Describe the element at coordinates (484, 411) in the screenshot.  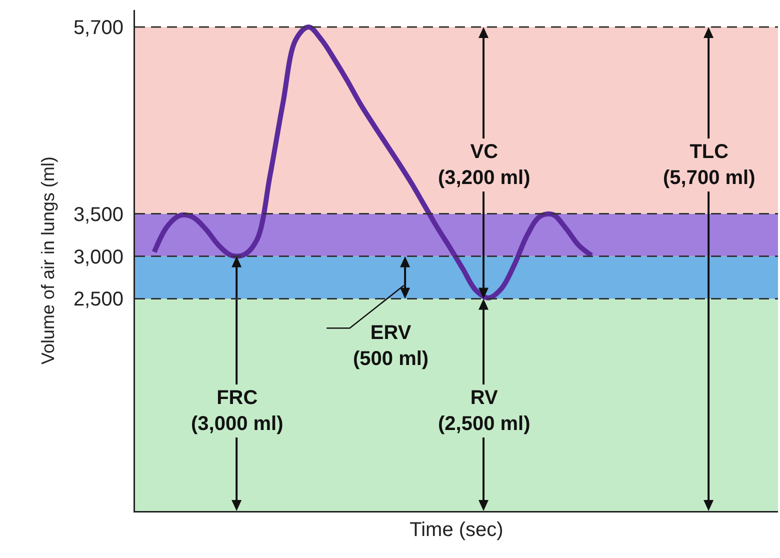
I see `annotation: RV (2,500 ml)` at that location.